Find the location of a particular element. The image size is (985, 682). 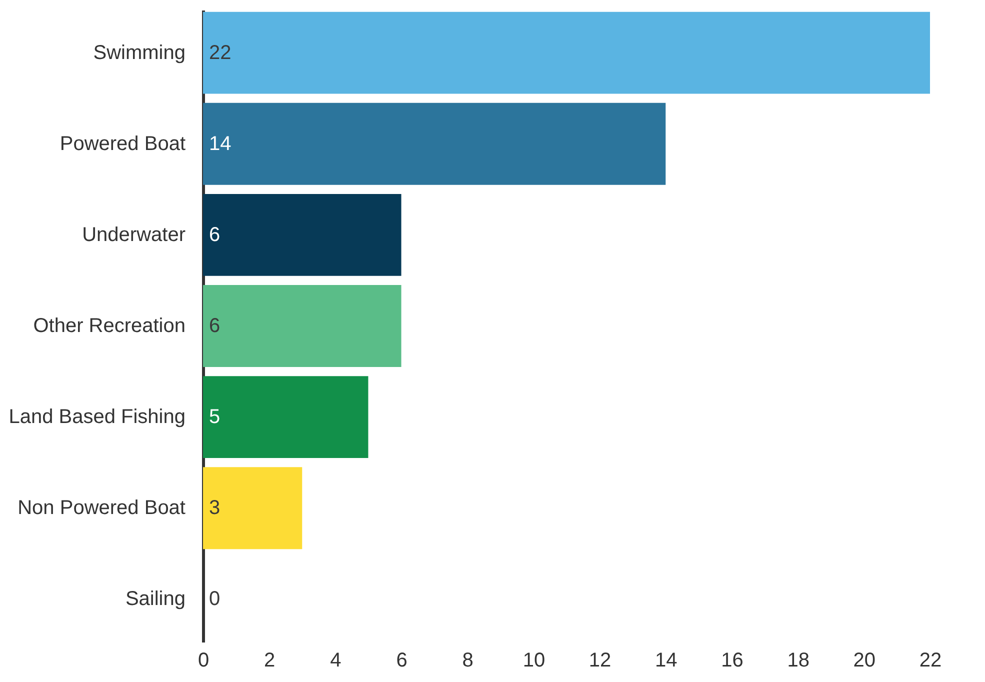

x-tick-label: 12 is located at coordinates (600, 661).